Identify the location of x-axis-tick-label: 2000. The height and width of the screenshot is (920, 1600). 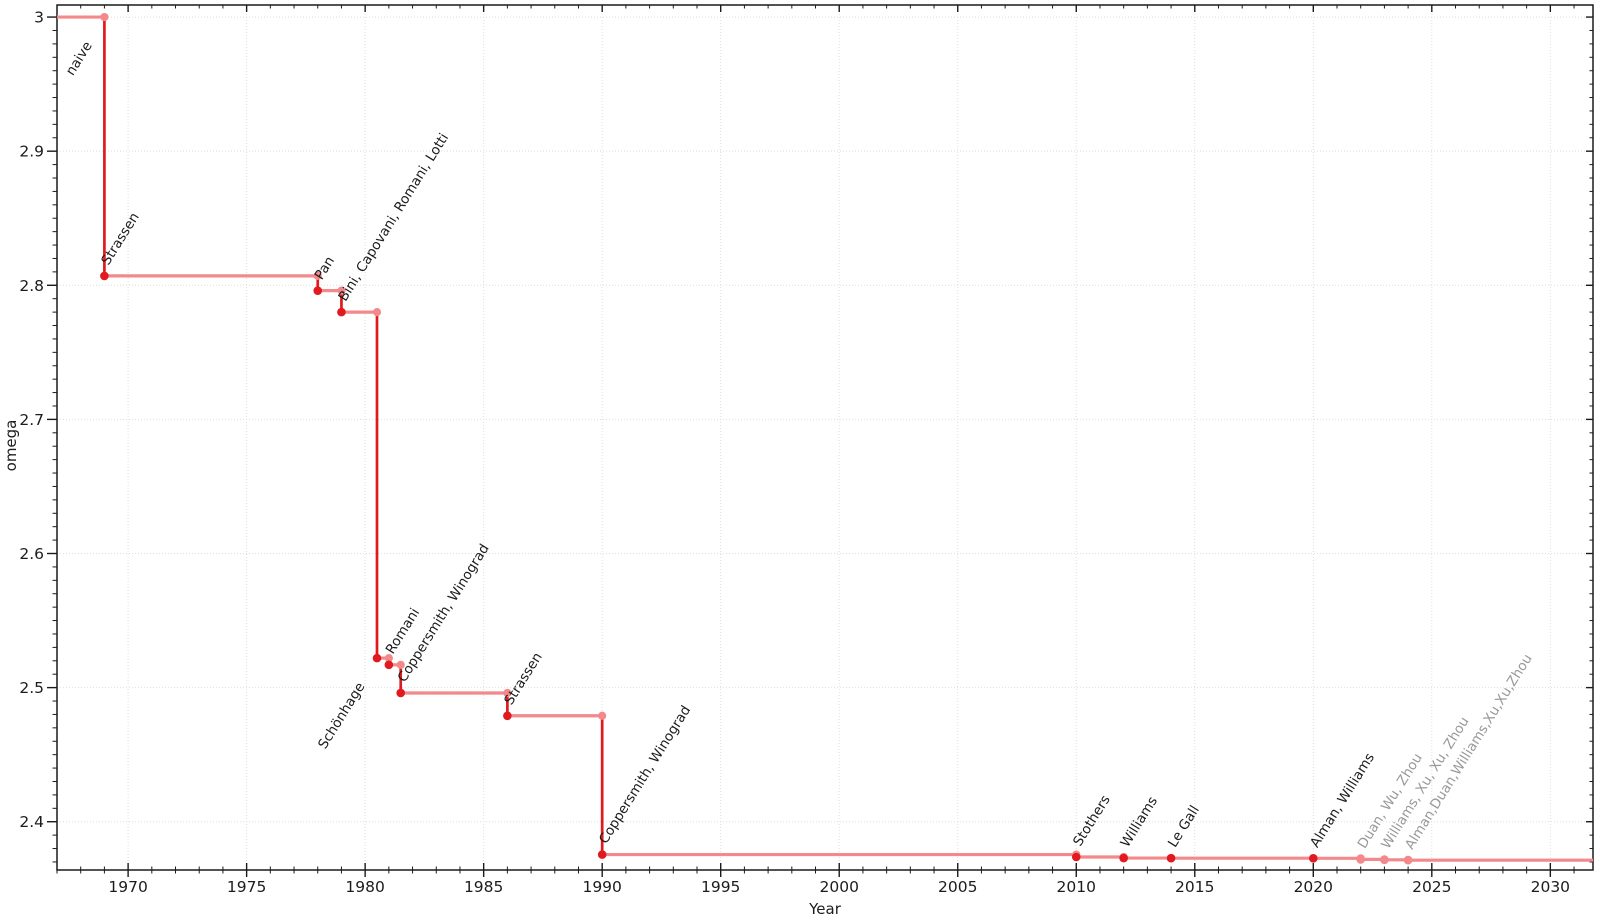
(838, 887).